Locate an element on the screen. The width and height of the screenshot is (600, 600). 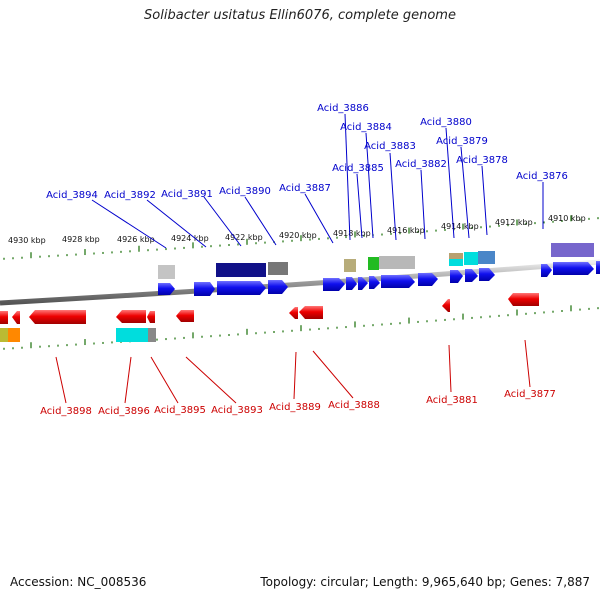
gene-label-acid-3890: Acid_3890 is located at coordinates (245, 191).